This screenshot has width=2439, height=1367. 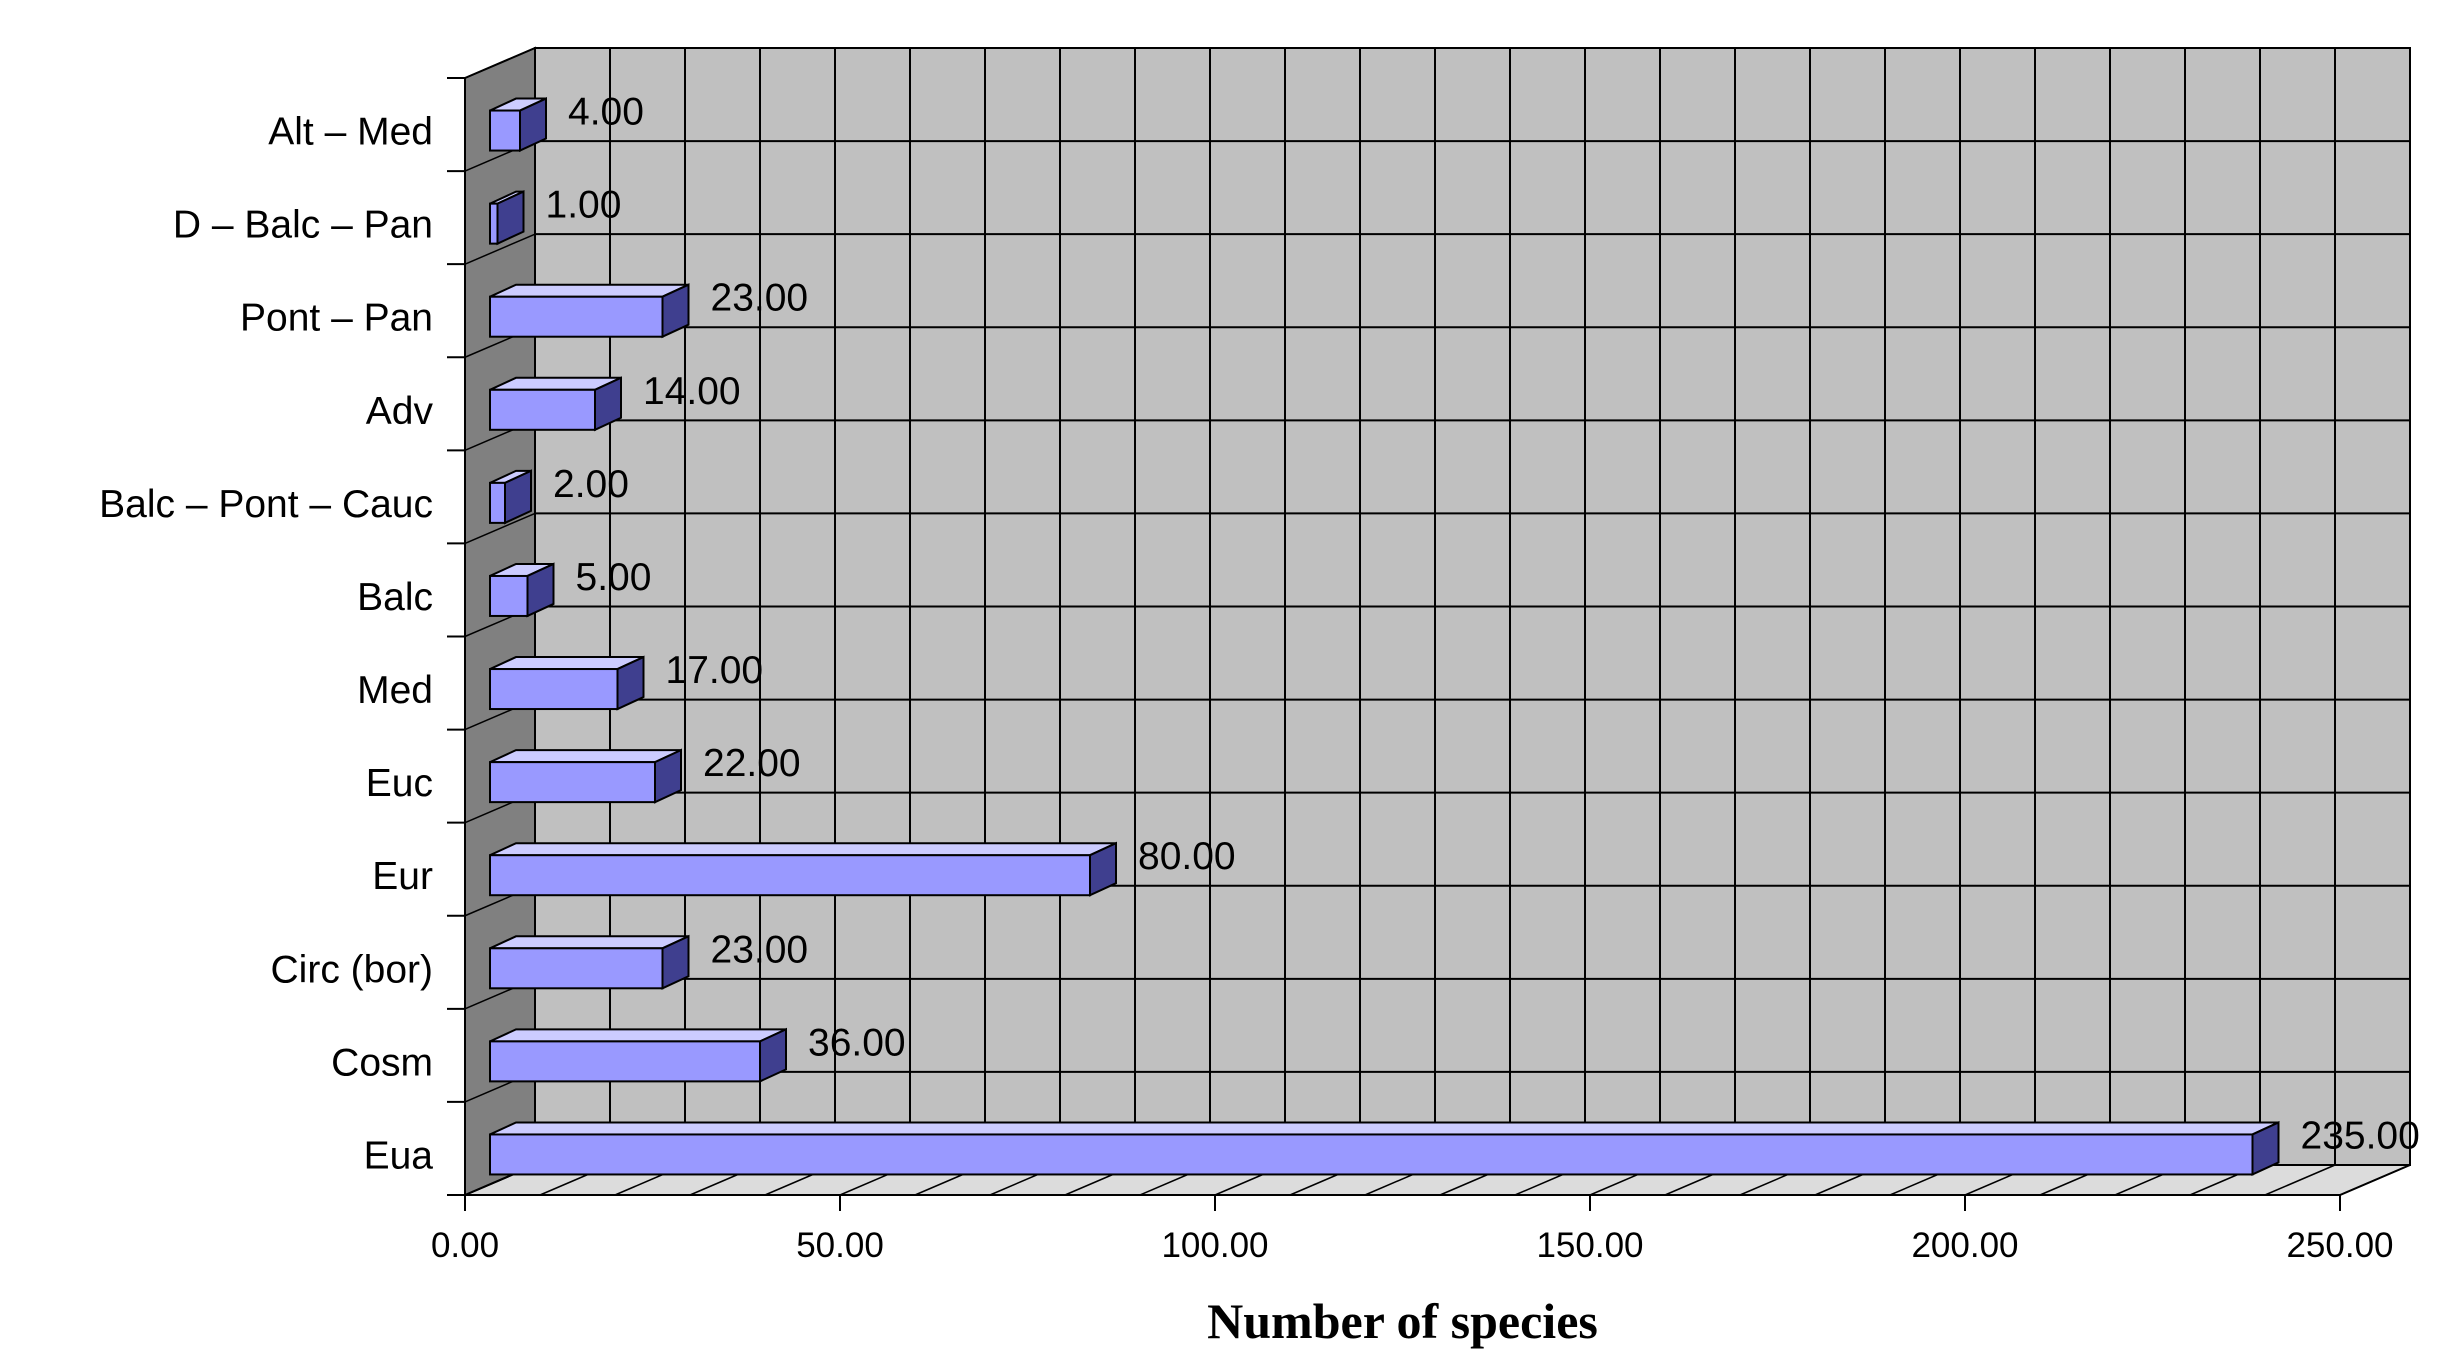 What do you see at coordinates (395, 690) in the screenshot?
I see `category-label: Med` at bounding box center [395, 690].